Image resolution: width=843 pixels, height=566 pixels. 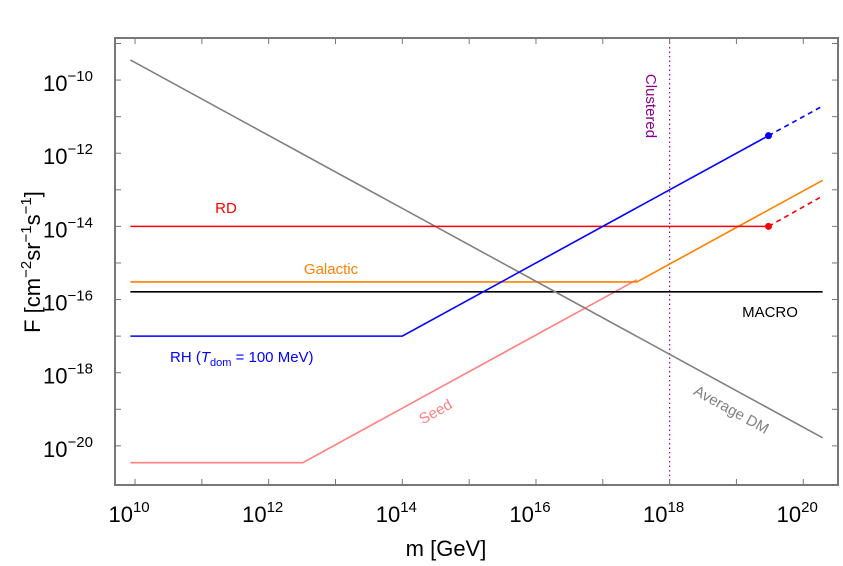 I want to click on y-axis-title: F [cm−2sr−1s−1], so click(x=31, y=262).